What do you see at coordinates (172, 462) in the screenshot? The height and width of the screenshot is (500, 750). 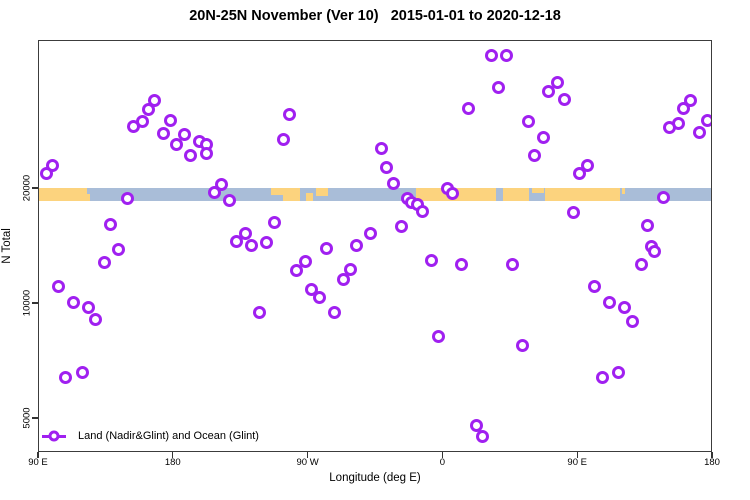 I see `x-tick-label: 180` at bounding box center [172, 462].